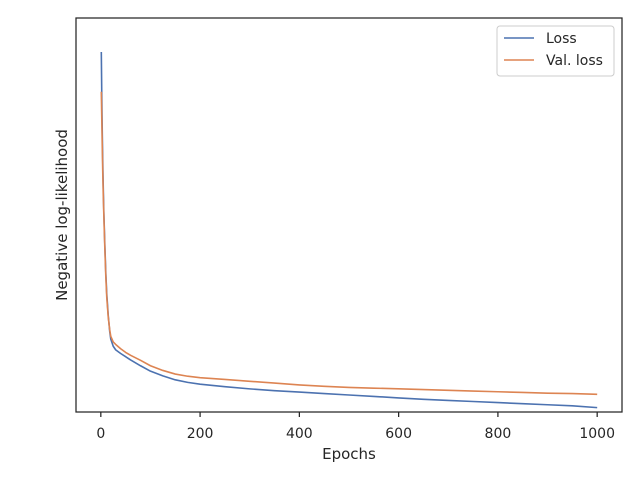 The width and height of the screenshot is (640, 480). I want to click on y-axis-title: Negative log-likelihood, so click(62, 215).